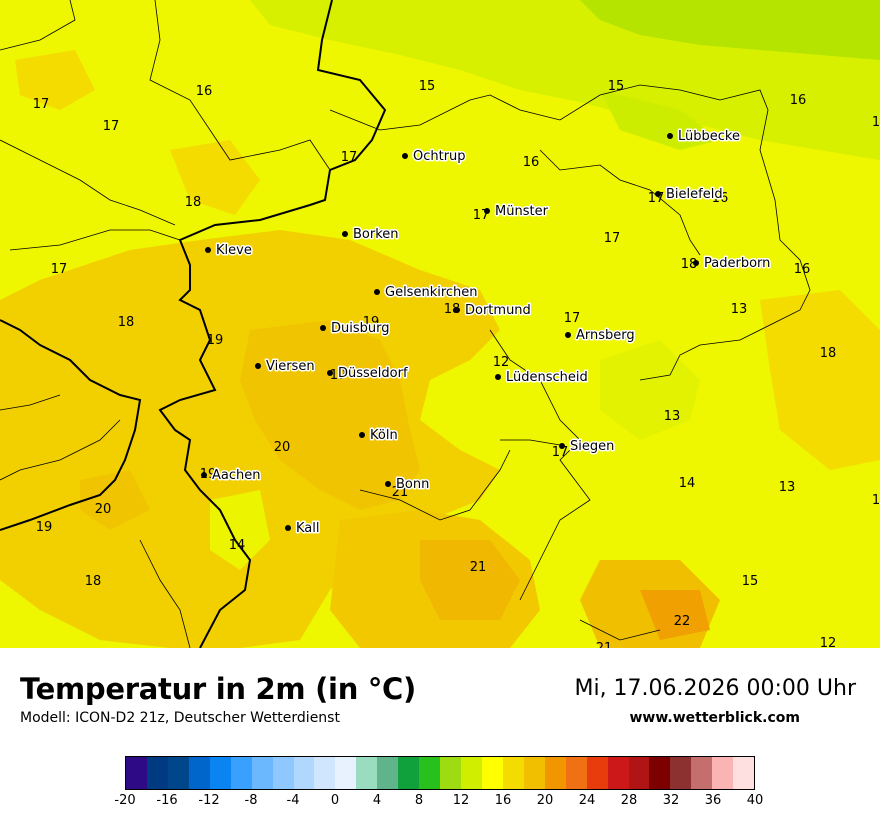 The image size is (880, 830). Describe the element at coordinates (125, 800) in the screenshot. I see `colorbar-tick-label: -20` at that location.